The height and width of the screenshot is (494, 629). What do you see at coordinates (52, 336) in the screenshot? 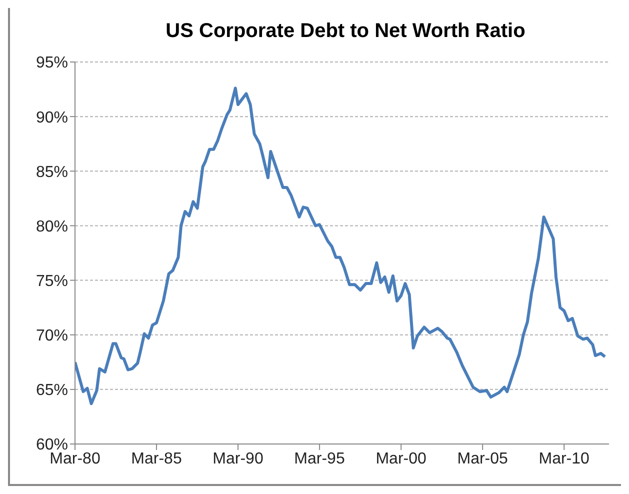
I see `y-tick-label: 70%` at bounding box center [52, 336].